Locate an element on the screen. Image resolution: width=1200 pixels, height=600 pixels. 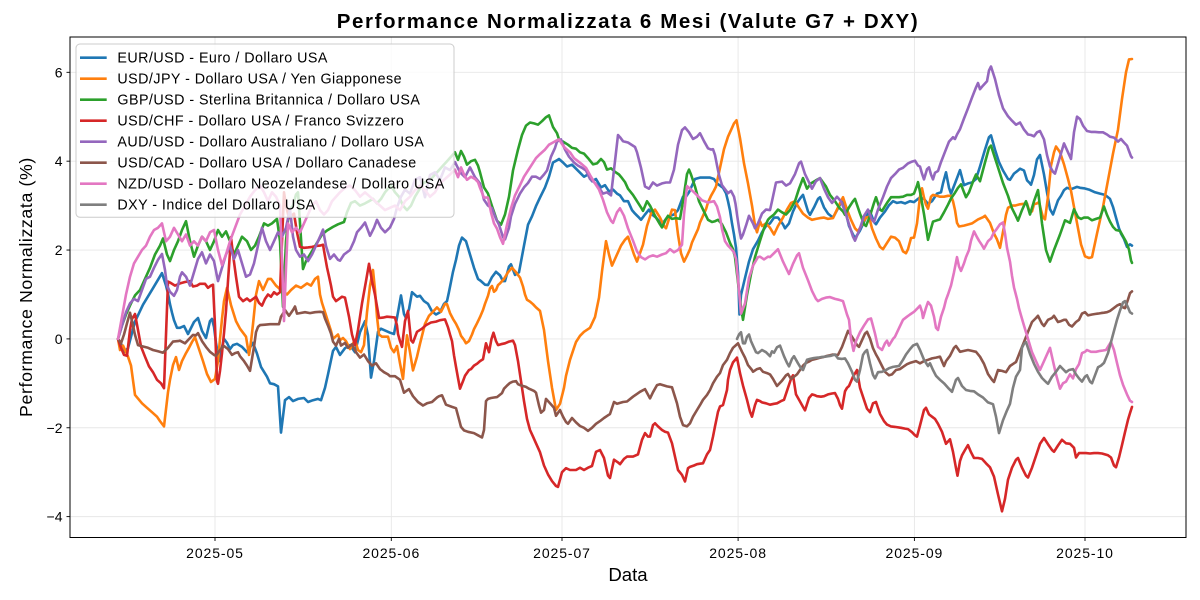
svg-text: EUR/USD - Euro / Dollaro USA is located at coordinates (222, 59).